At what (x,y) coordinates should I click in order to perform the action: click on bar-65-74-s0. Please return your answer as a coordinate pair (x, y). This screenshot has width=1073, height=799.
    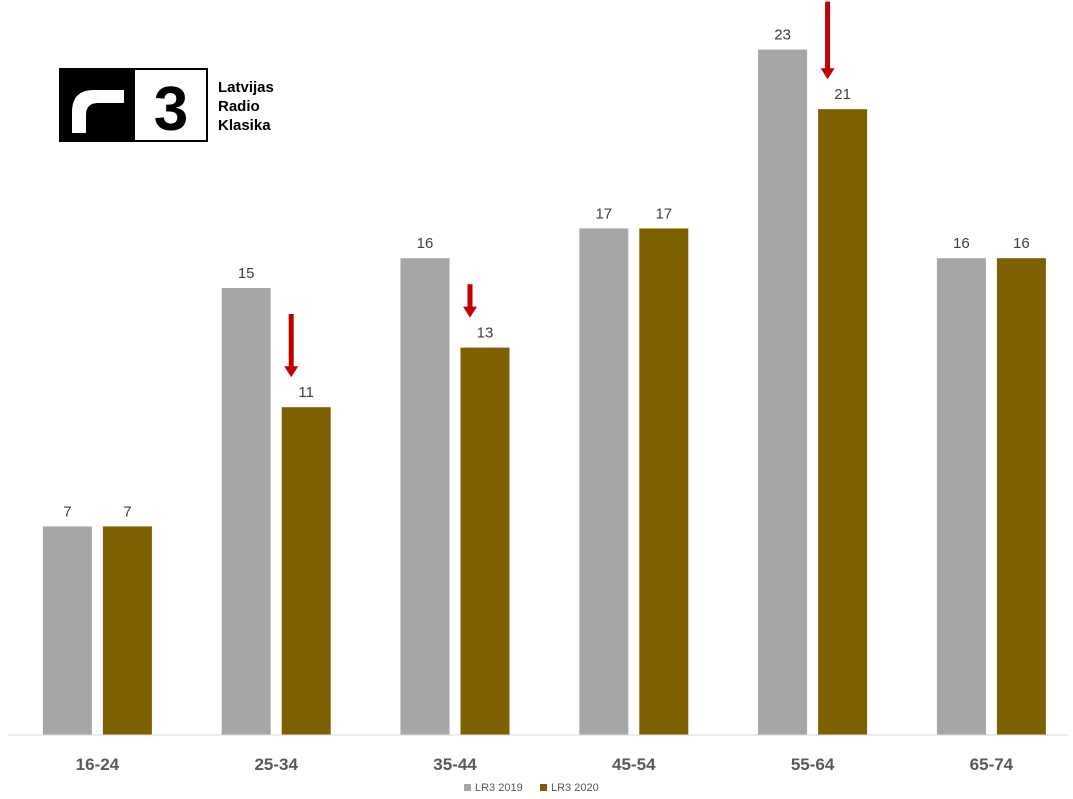
    Looking at the image, I should click on (961, 496).